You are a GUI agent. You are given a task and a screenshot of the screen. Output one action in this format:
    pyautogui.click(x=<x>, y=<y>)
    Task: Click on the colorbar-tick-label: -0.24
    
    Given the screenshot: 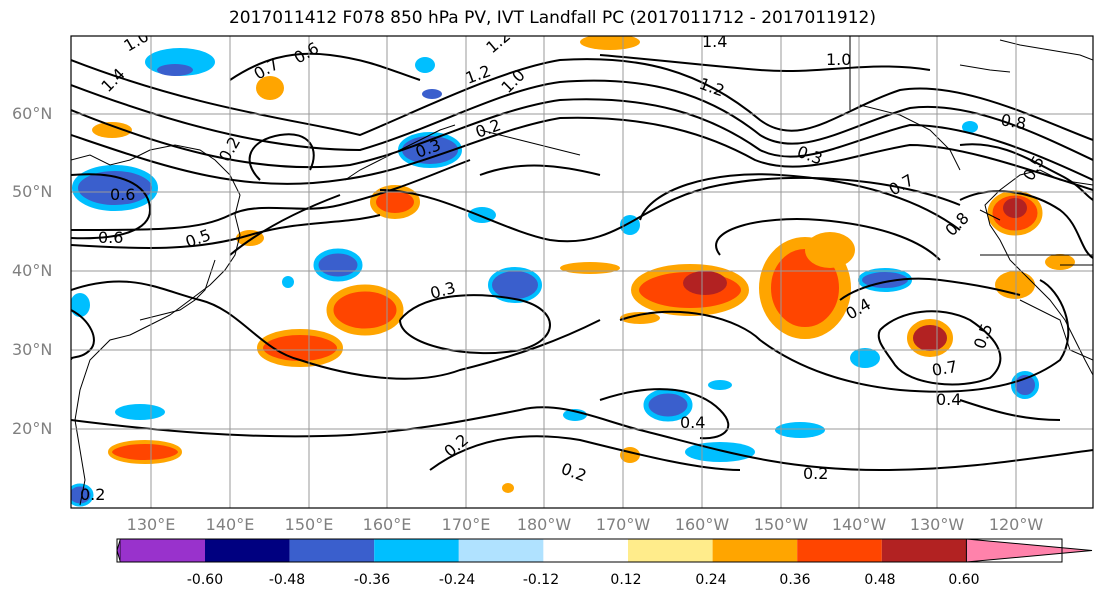 What is the action you would take?
    pyautogui.click(x=457, y=580)
    